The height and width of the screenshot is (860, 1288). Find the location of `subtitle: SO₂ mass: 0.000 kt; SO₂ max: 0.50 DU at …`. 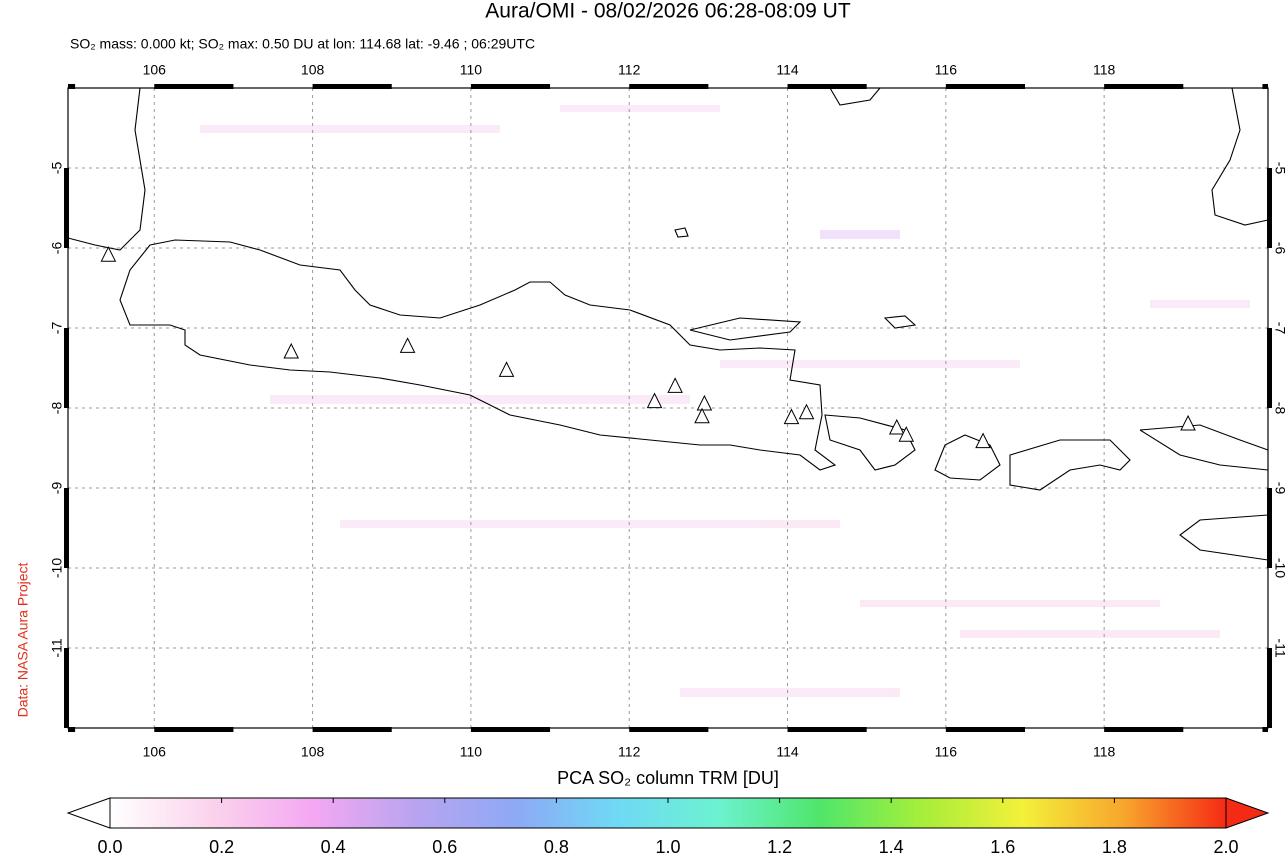

subtitle: SO₂ mass: 0.000 kt; SO₂ max: 0.50 DU at … is located at coordinates (302, 44).